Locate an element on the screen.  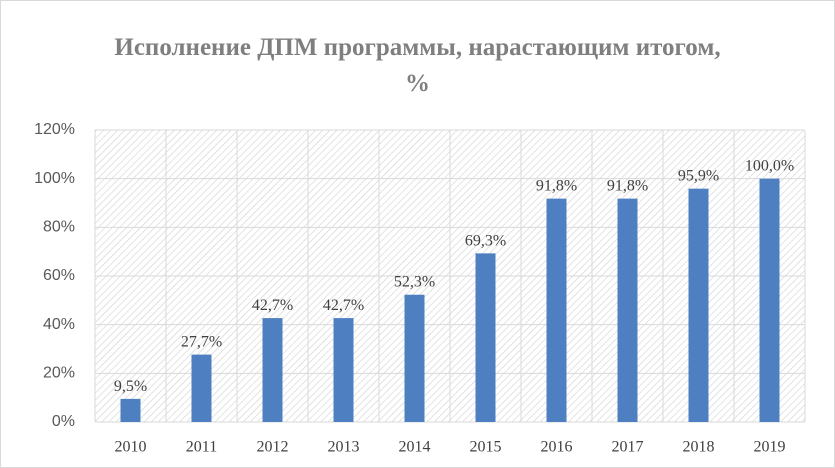
y-tick-label: 80% is located at coordinates (59, 227).